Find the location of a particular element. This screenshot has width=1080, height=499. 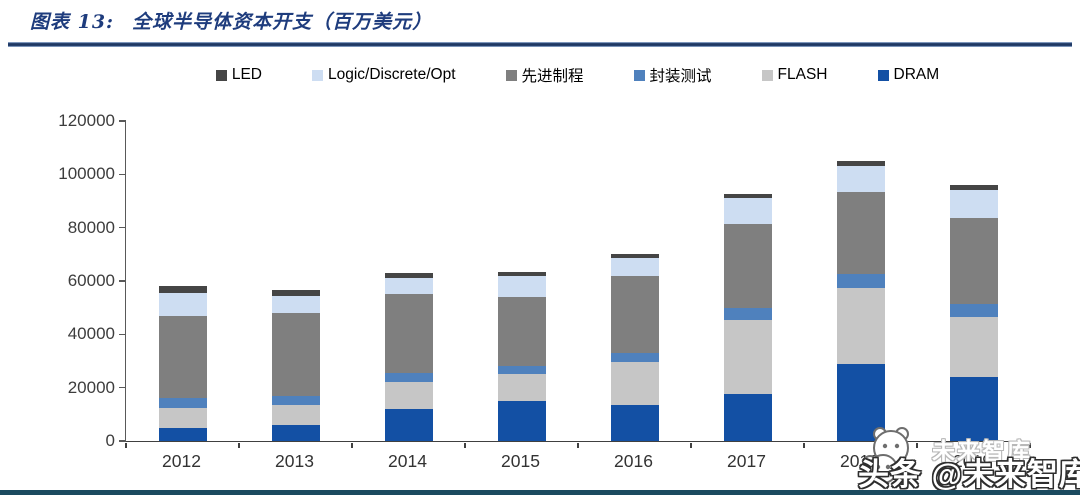

legend-item: 先进制程 is located at coordinates (544, 75).